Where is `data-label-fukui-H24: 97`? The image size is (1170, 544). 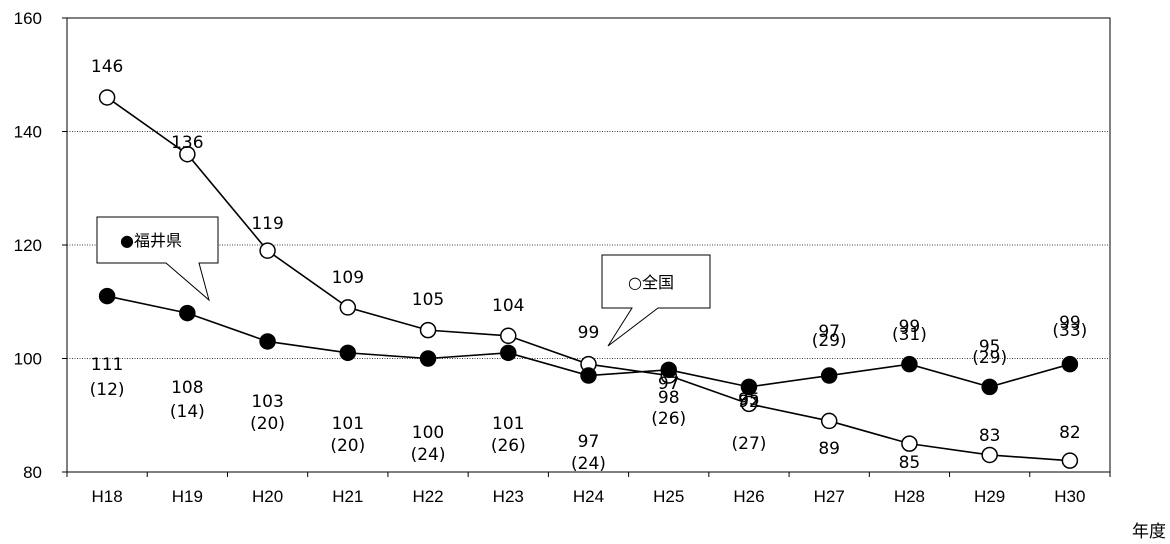
data-label-fukui-H24: 97 is located at coordinates (589, 442).